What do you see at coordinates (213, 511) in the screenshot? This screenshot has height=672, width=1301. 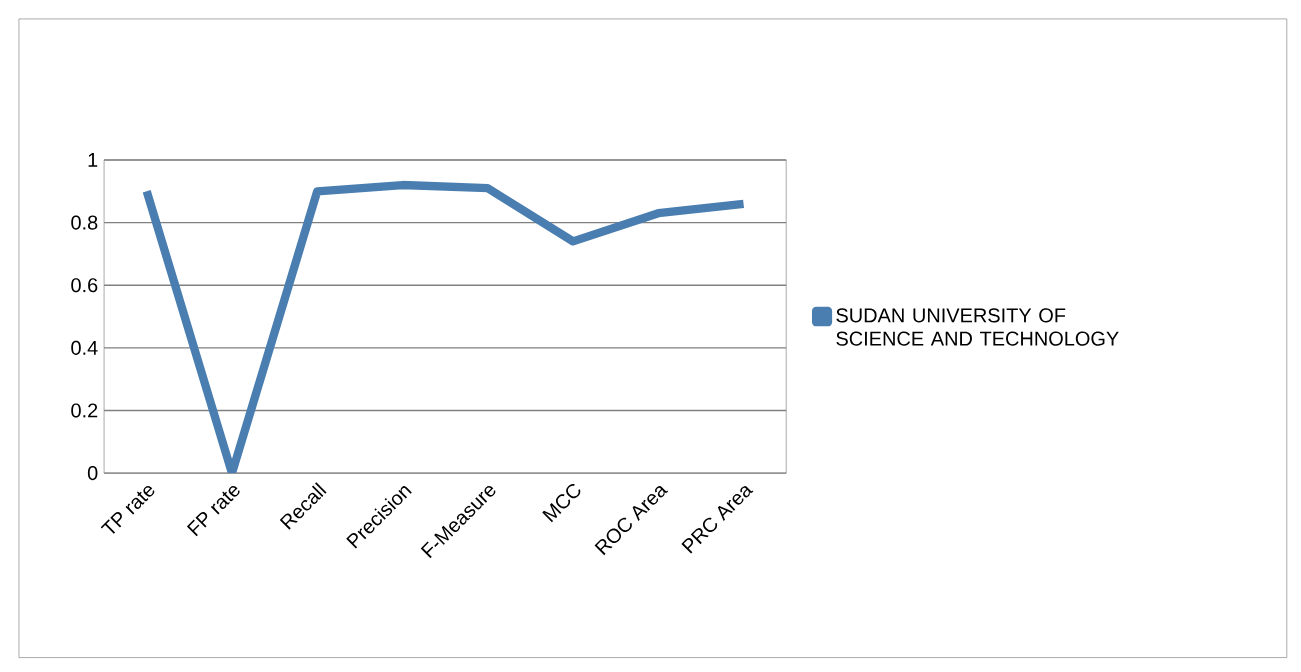 I see `x-tick-label: FP rate` at bounding box center [213, 511].